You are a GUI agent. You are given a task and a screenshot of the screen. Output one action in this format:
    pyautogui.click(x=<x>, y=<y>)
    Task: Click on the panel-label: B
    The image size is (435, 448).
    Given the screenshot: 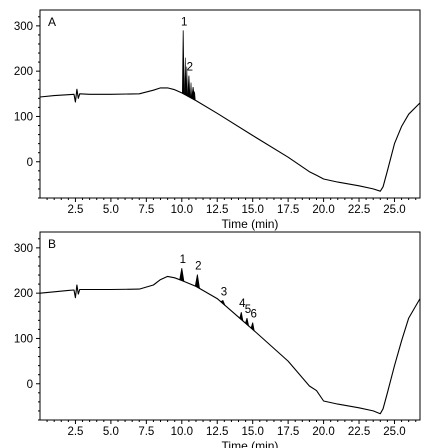 What is the action you would take?
    pyautogui.click(x=52, y=244)
    